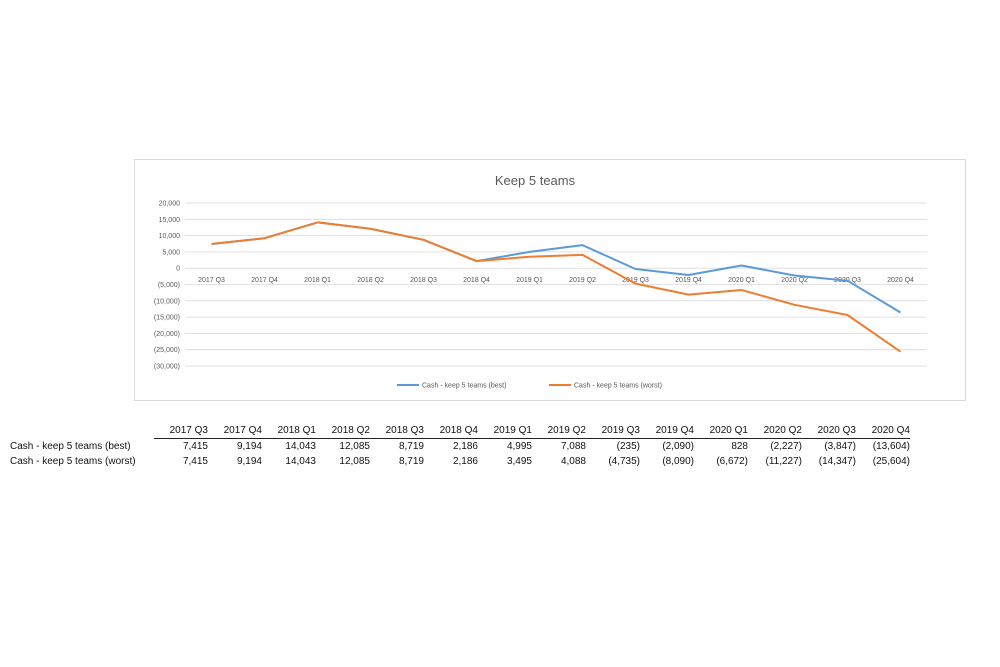 The height and width of the screenshot is (667, 1000). What do you see at coordinates (82, 431) in the screenshot?
I see `table-corner-cell` at bounding box center [82, 431].